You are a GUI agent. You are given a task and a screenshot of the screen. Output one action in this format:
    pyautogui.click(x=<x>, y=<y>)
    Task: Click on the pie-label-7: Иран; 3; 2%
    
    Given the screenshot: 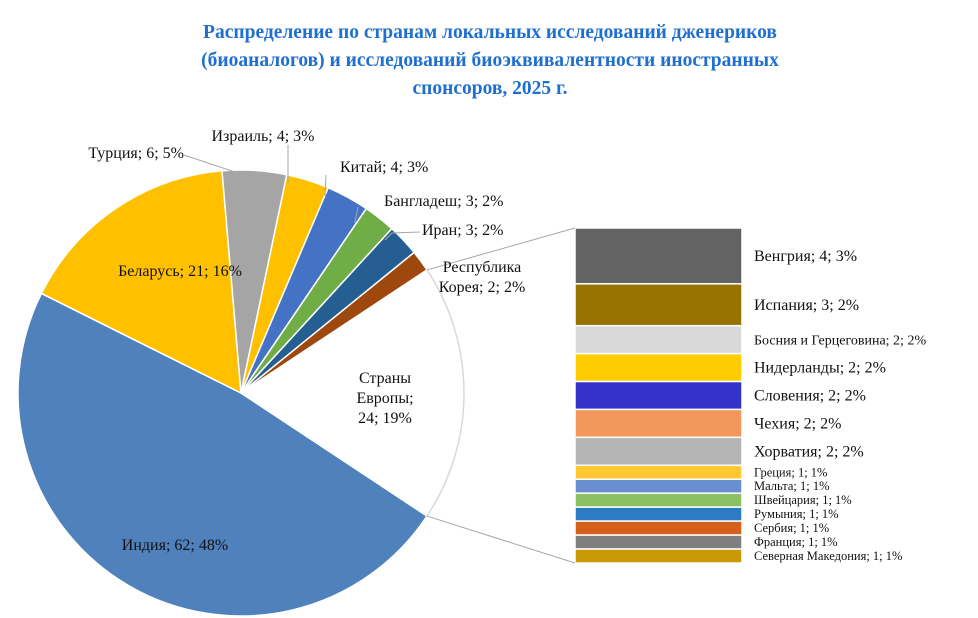 What is the action you would take?
    pyautogui.click(x=462, y=230)
    